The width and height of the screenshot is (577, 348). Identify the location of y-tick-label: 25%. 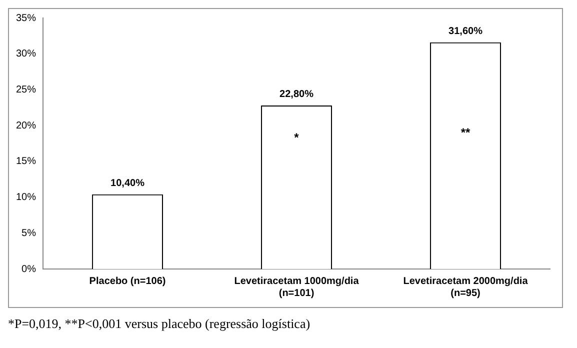
(26, 90).